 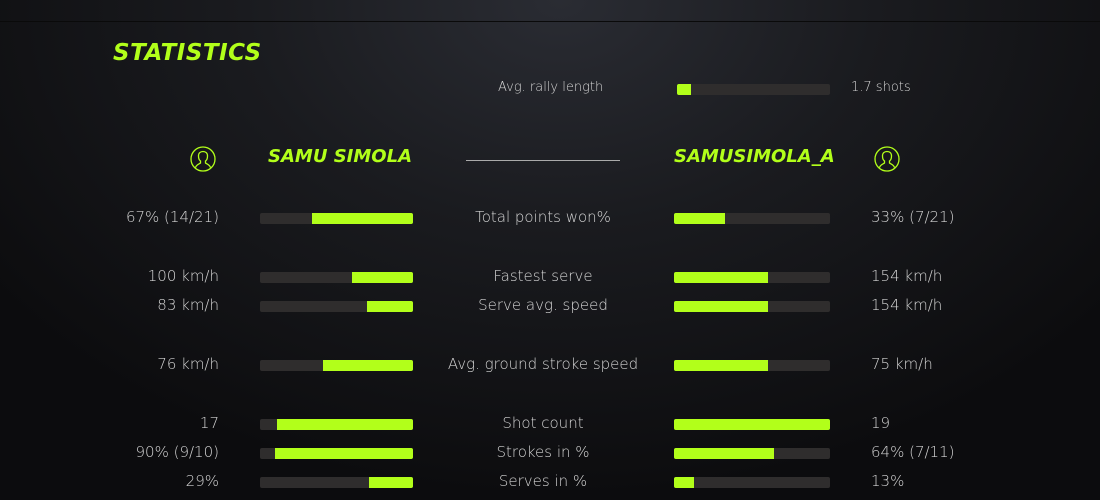 What do you see at coordinates (684, 89) in the screenshot?
I see `rally-bar-fill` at bounding box center [684, 89].